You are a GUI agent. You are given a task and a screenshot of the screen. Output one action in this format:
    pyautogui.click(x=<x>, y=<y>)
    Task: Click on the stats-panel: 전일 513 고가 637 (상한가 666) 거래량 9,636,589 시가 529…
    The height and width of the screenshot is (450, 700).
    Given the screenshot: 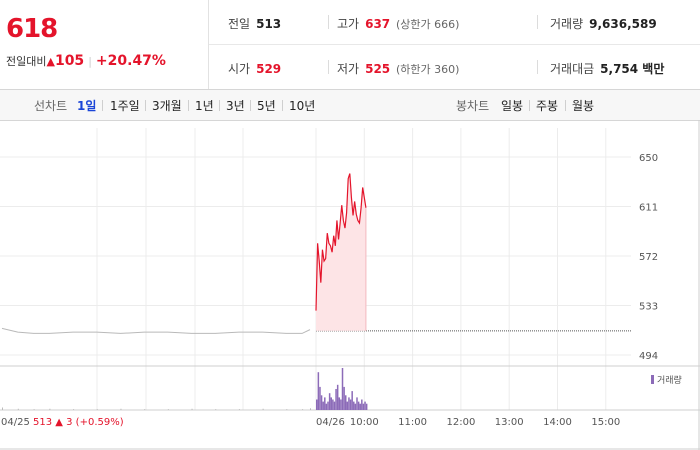 What is the action you would take?
    pyautogui.click(x=454, y=44)
    